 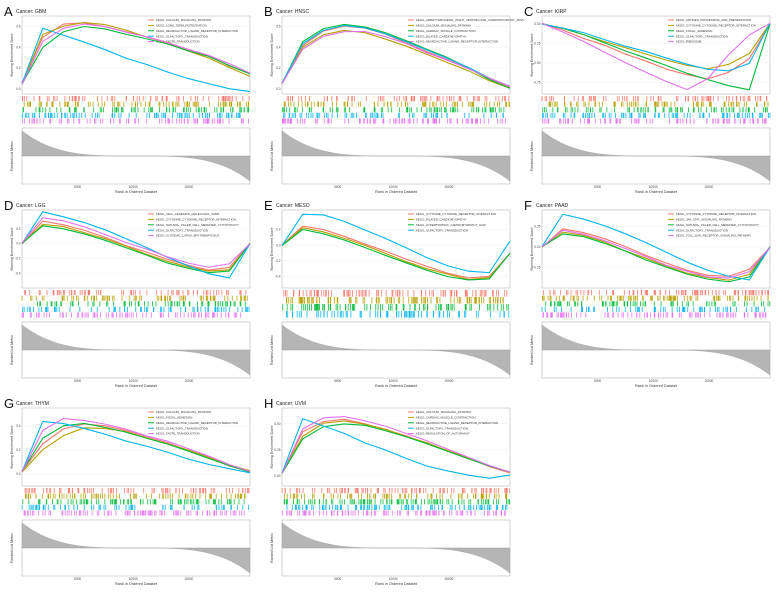 I want to click on legend-entry: KEGG_OLFACTORY_TRANSDUCTION, so click(x=442, y=230).